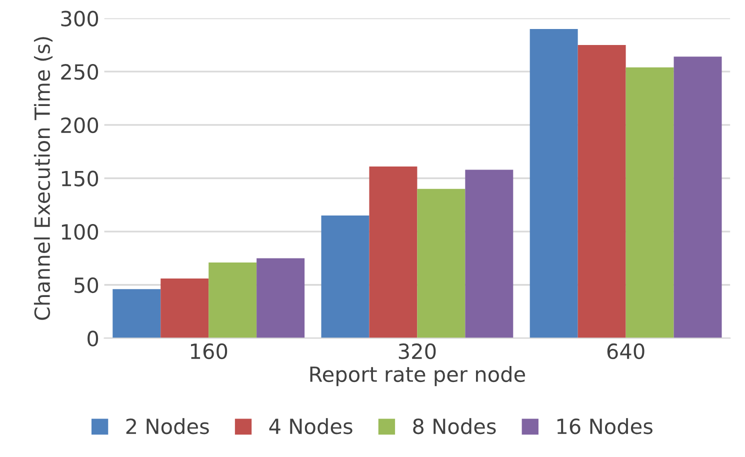 The image size is (745, 457). Describe the element at coordinates (79, 18) in the screenshot. I see `y-tick-label: 300` at that location.